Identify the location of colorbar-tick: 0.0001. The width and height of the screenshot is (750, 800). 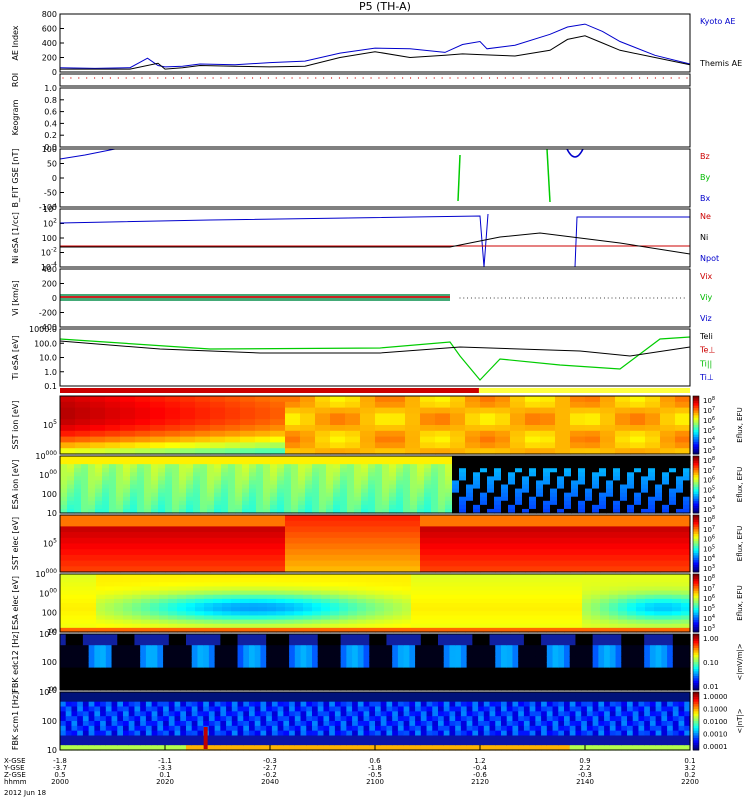
(715, 747).